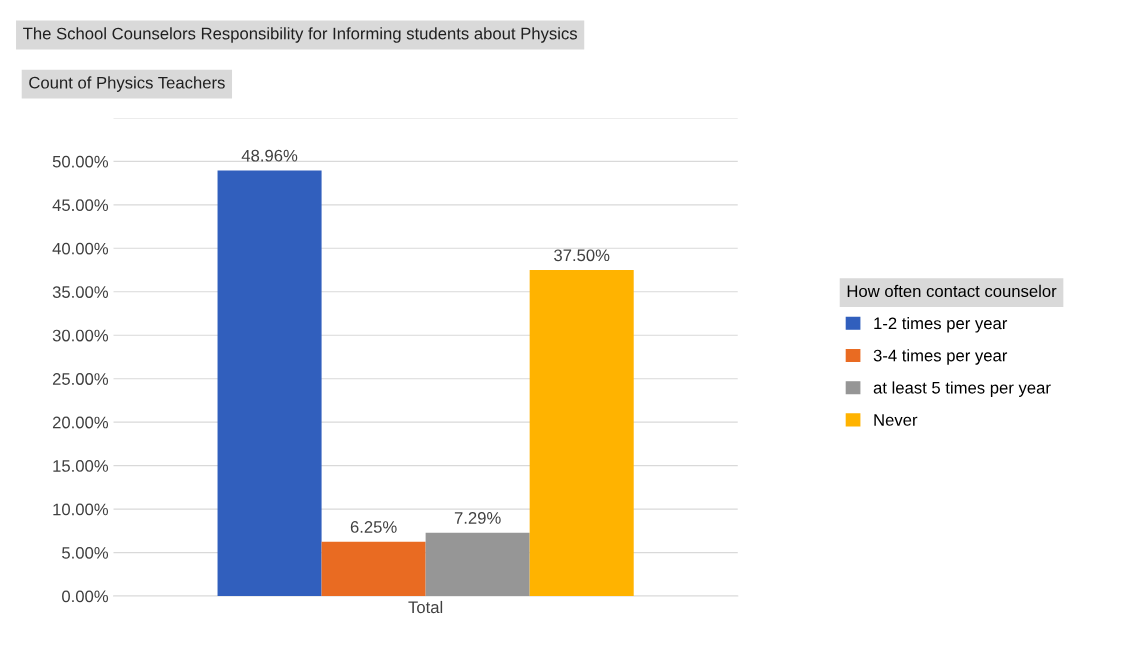 This screenshot has width=1135, height=655. What do you see at coordinates (81, 509) in the screenshot?
I see `y-tick-label: 10.00%` at bounding box center [81, 509].